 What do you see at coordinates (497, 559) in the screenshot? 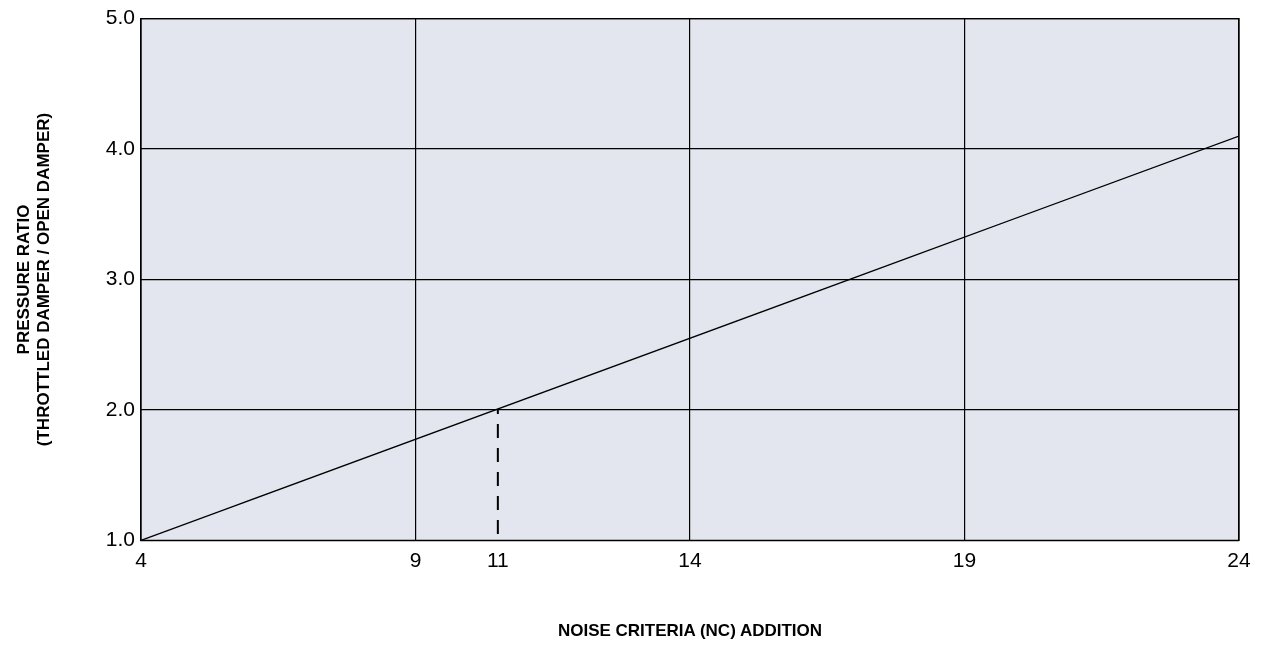
I see `x-tick-label: 11` at bounding box center [497, 559].